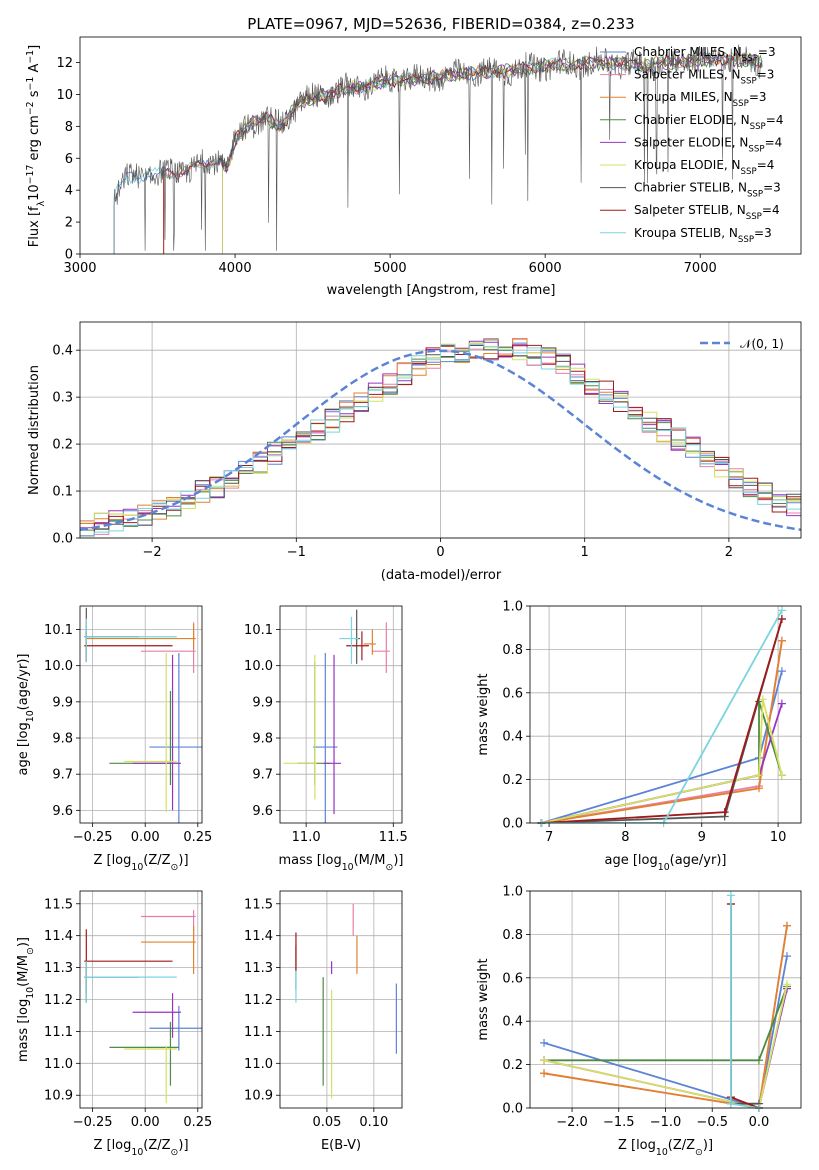 Image resolution: width=819 pixels, height=1170 pixels. Describe the element at coordinates (707, 212) in the screenshot. I see `legend-entry: Salpeter STELIB, NSSP=4` at that location.